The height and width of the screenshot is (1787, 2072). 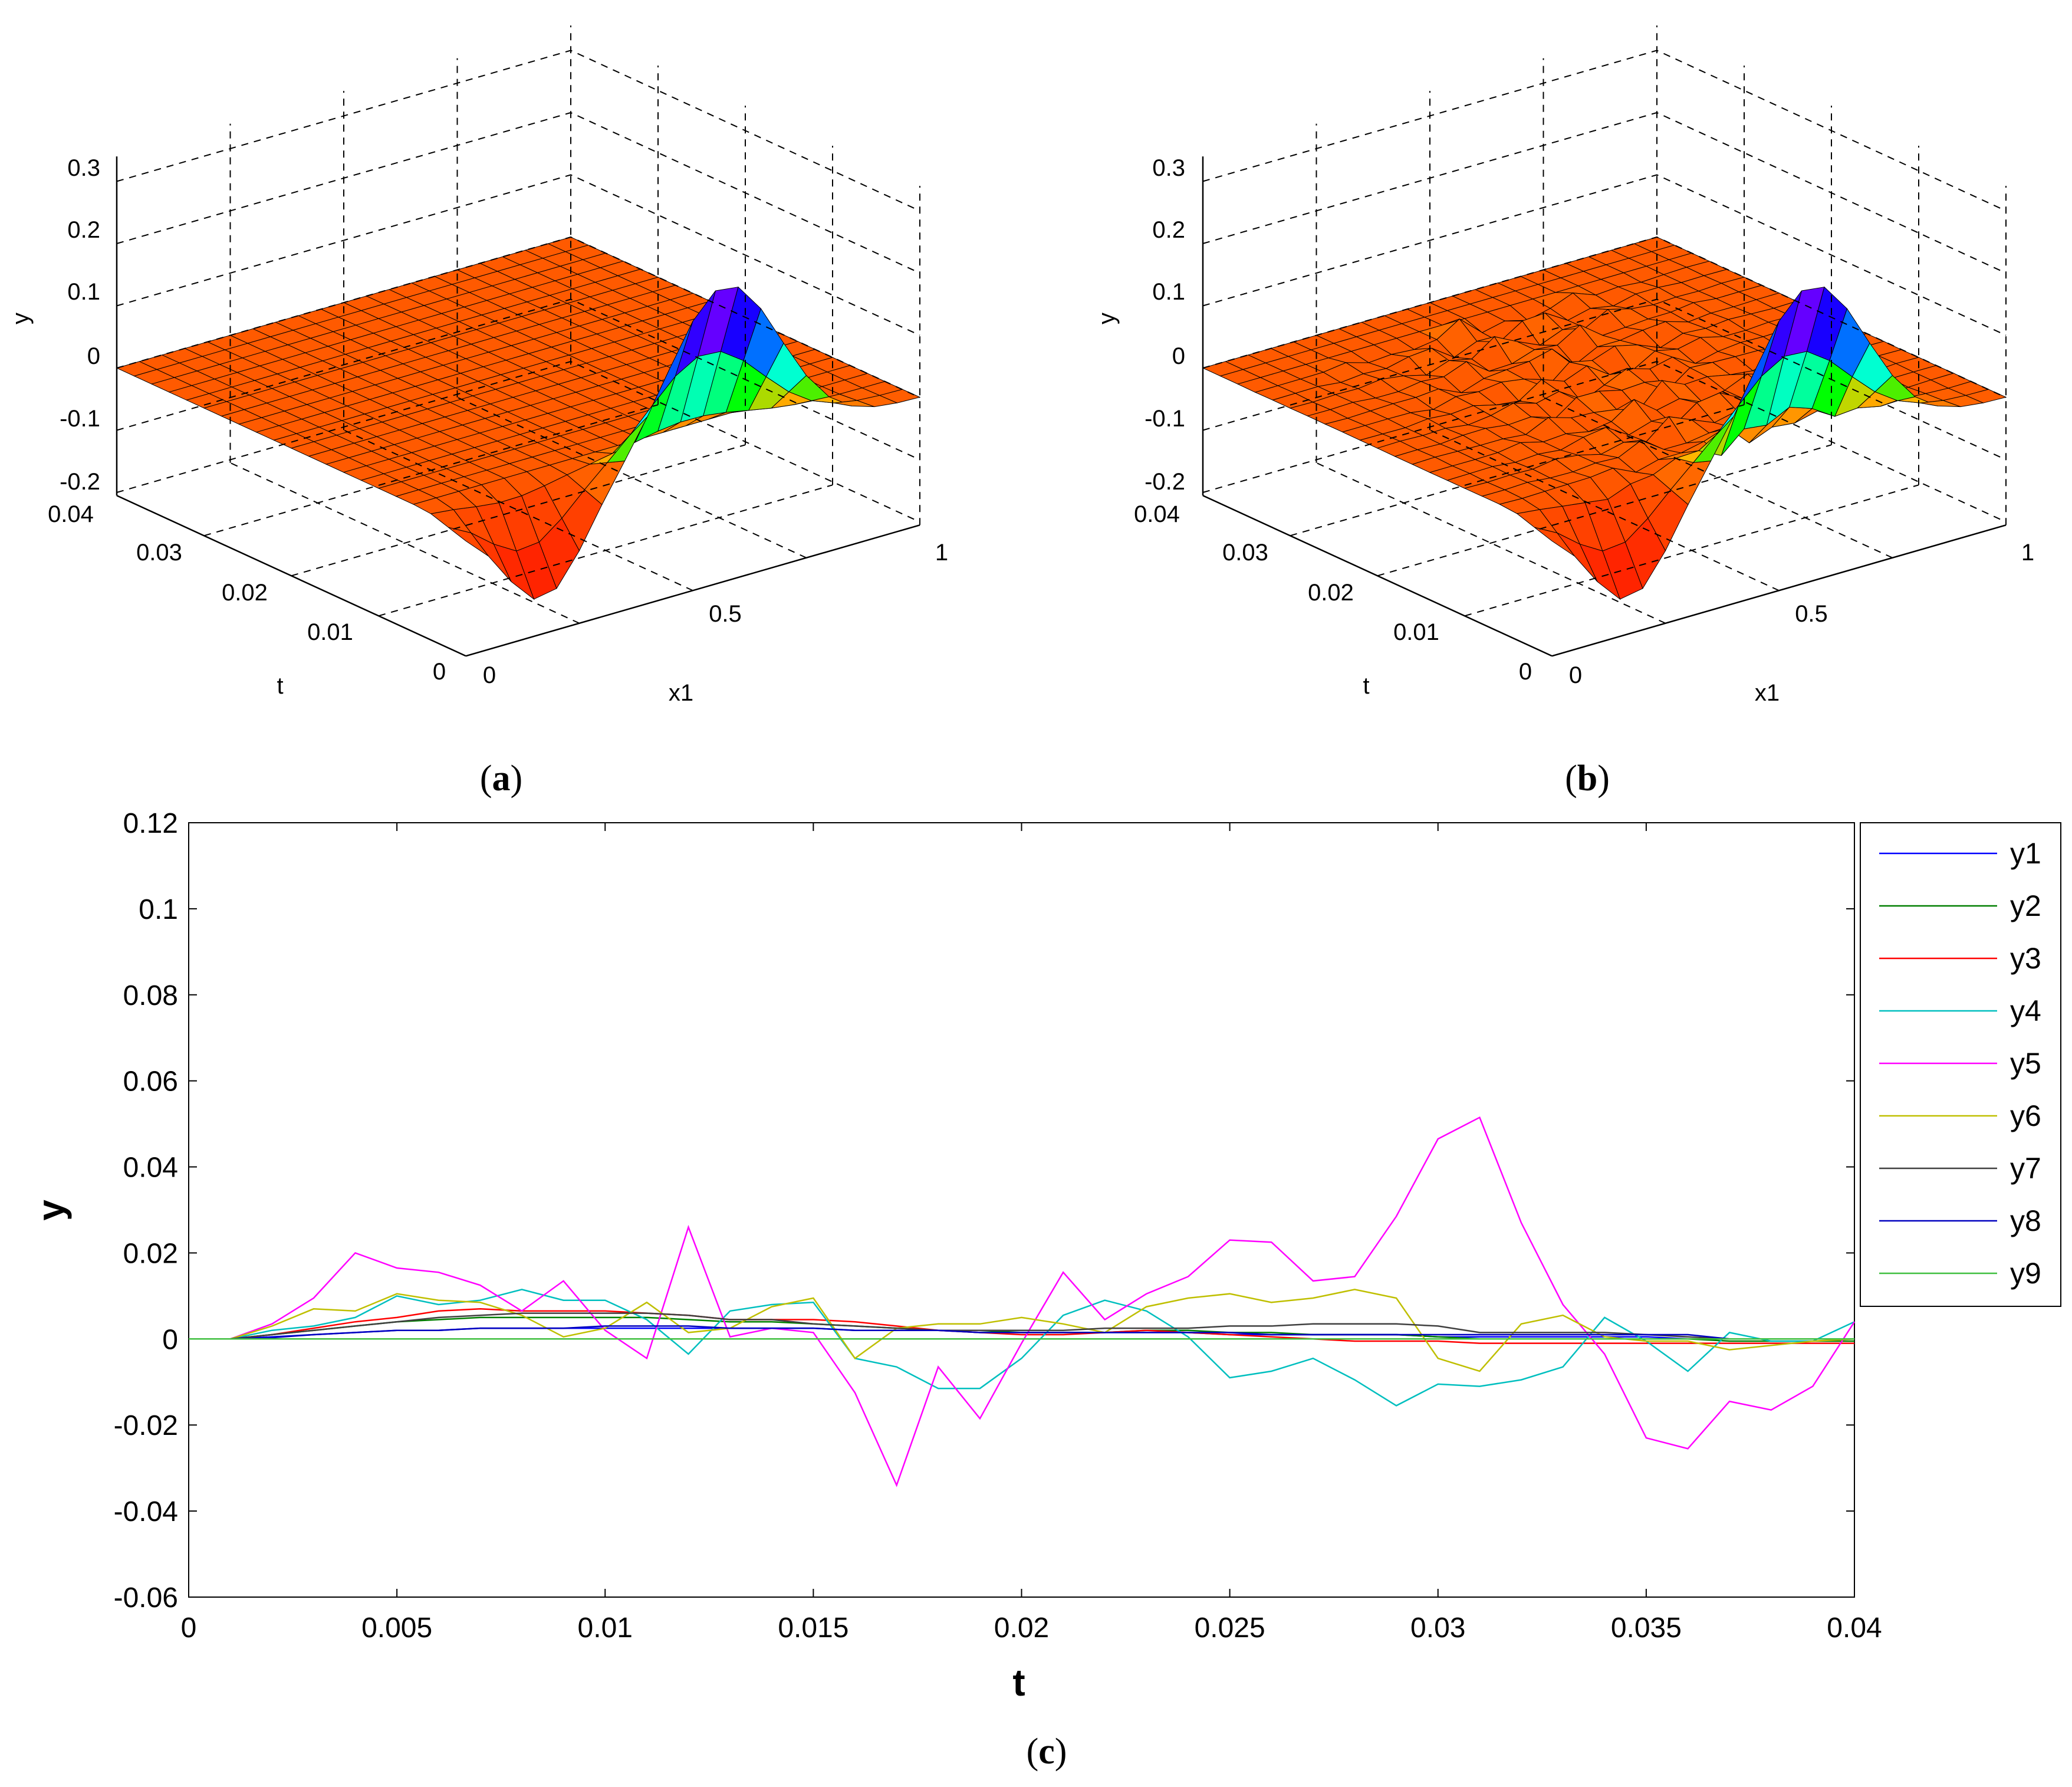 I want to click on z-tick-labels-a: 0.3 0.2 0.1 0 -0.1 -0.2, so click(x=80, y=325).